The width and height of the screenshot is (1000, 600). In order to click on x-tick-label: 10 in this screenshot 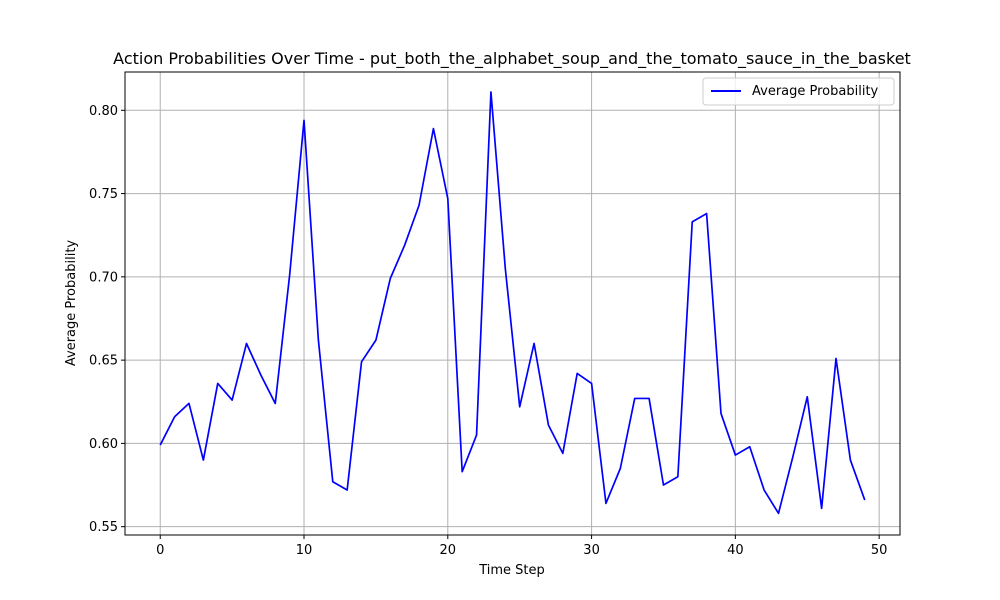, I will do `click(304, 550)`.